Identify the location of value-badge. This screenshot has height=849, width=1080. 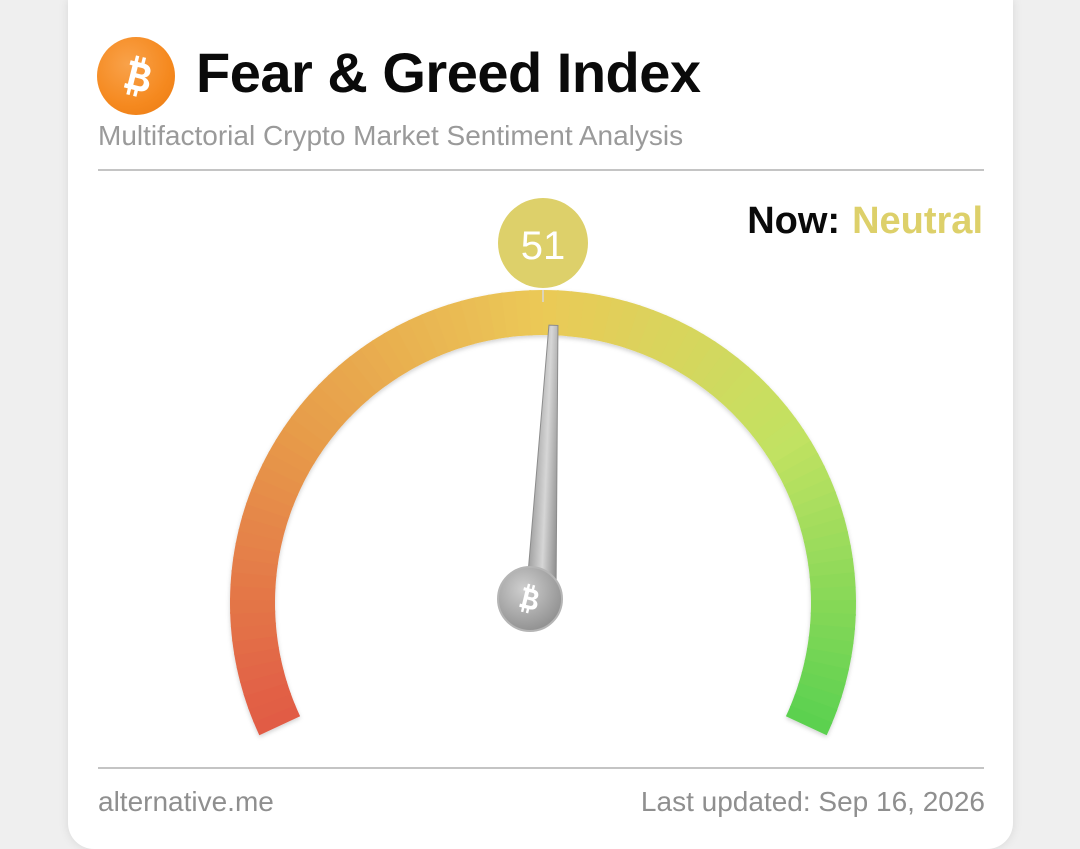
(543, 243).